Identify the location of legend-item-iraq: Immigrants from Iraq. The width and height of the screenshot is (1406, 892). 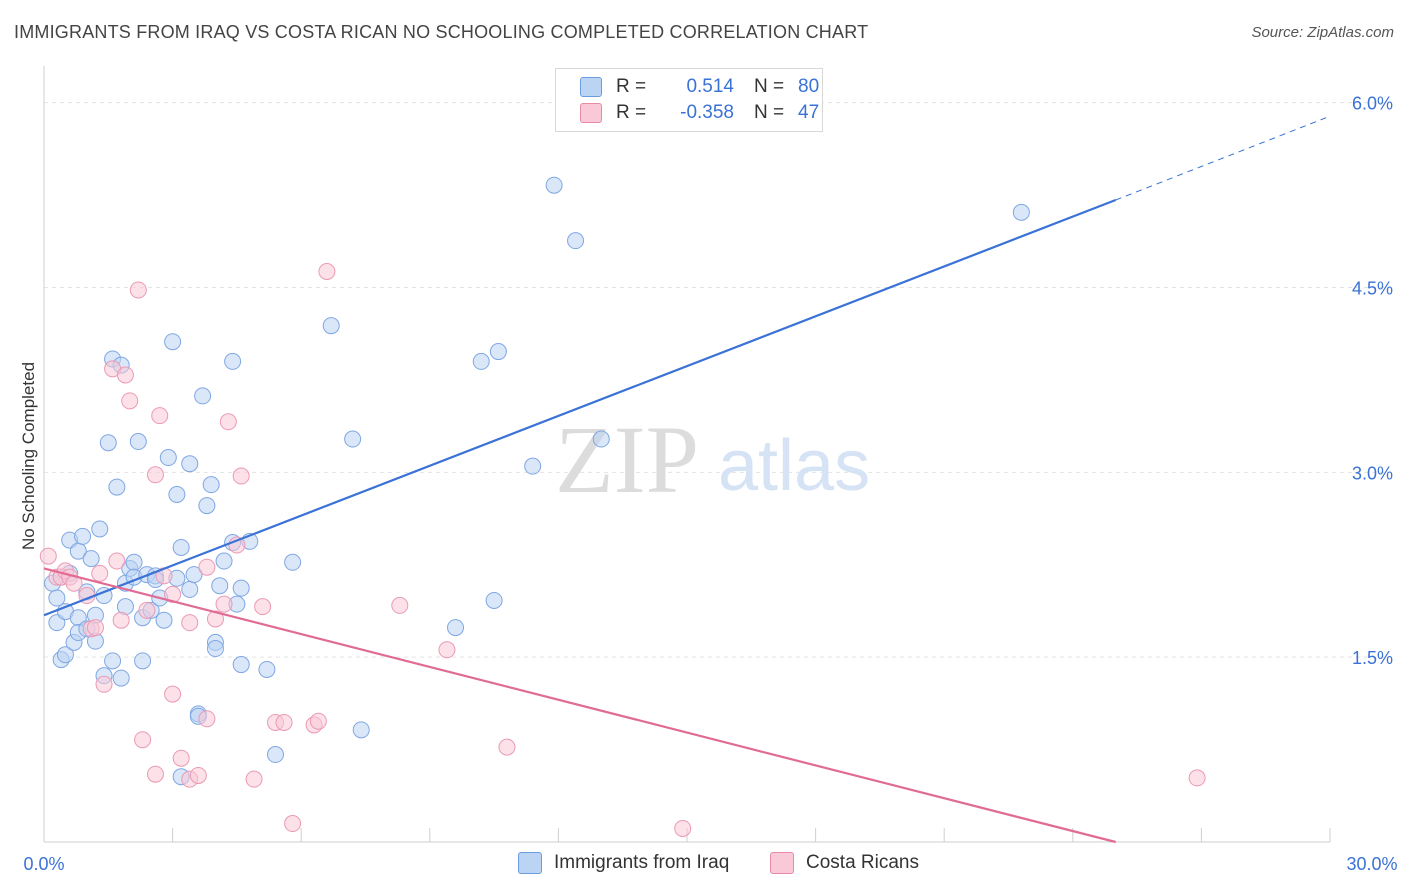
(623, 863).